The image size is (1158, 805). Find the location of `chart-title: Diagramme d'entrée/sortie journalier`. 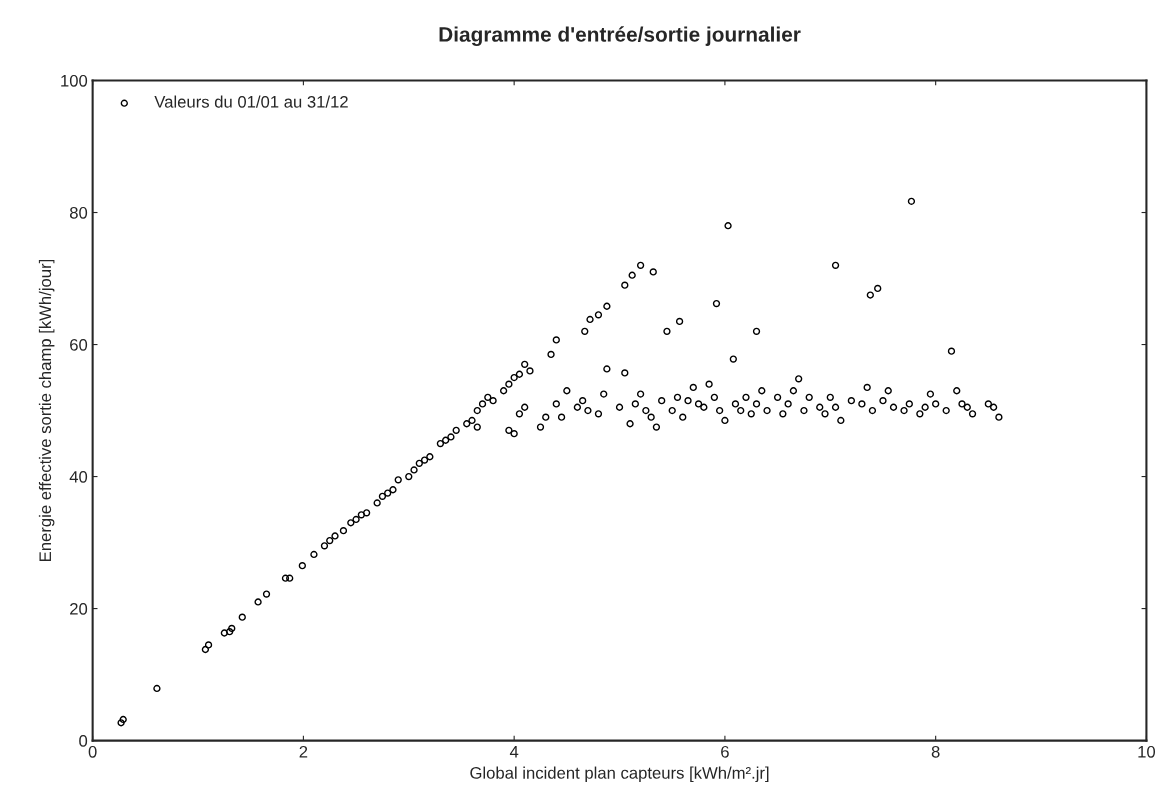

chart-title: Diagramme d'entrée/sortie journalier is located at coordinates (620, 36).